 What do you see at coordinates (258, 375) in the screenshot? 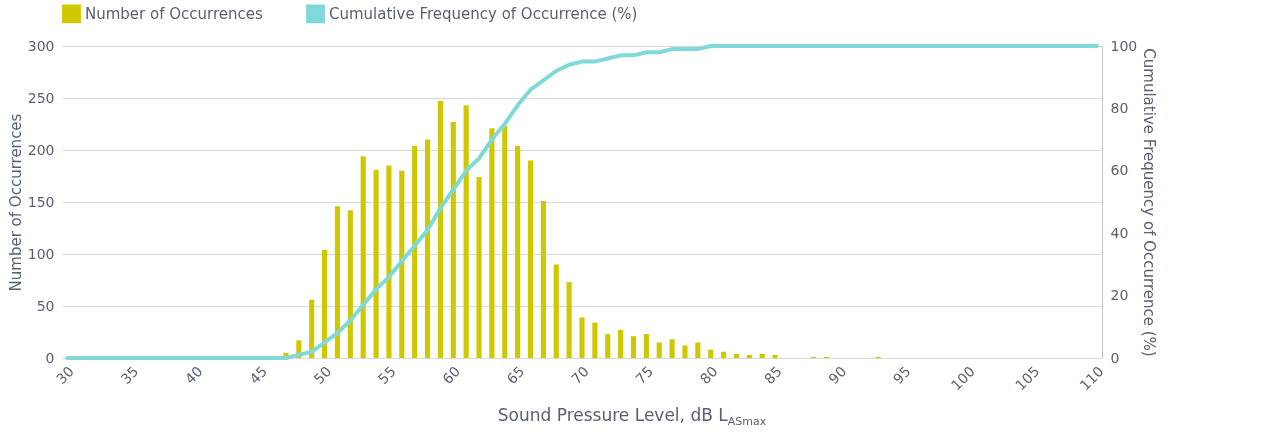
I see `x-tick-label: 45` at bounding box center [258, 375].